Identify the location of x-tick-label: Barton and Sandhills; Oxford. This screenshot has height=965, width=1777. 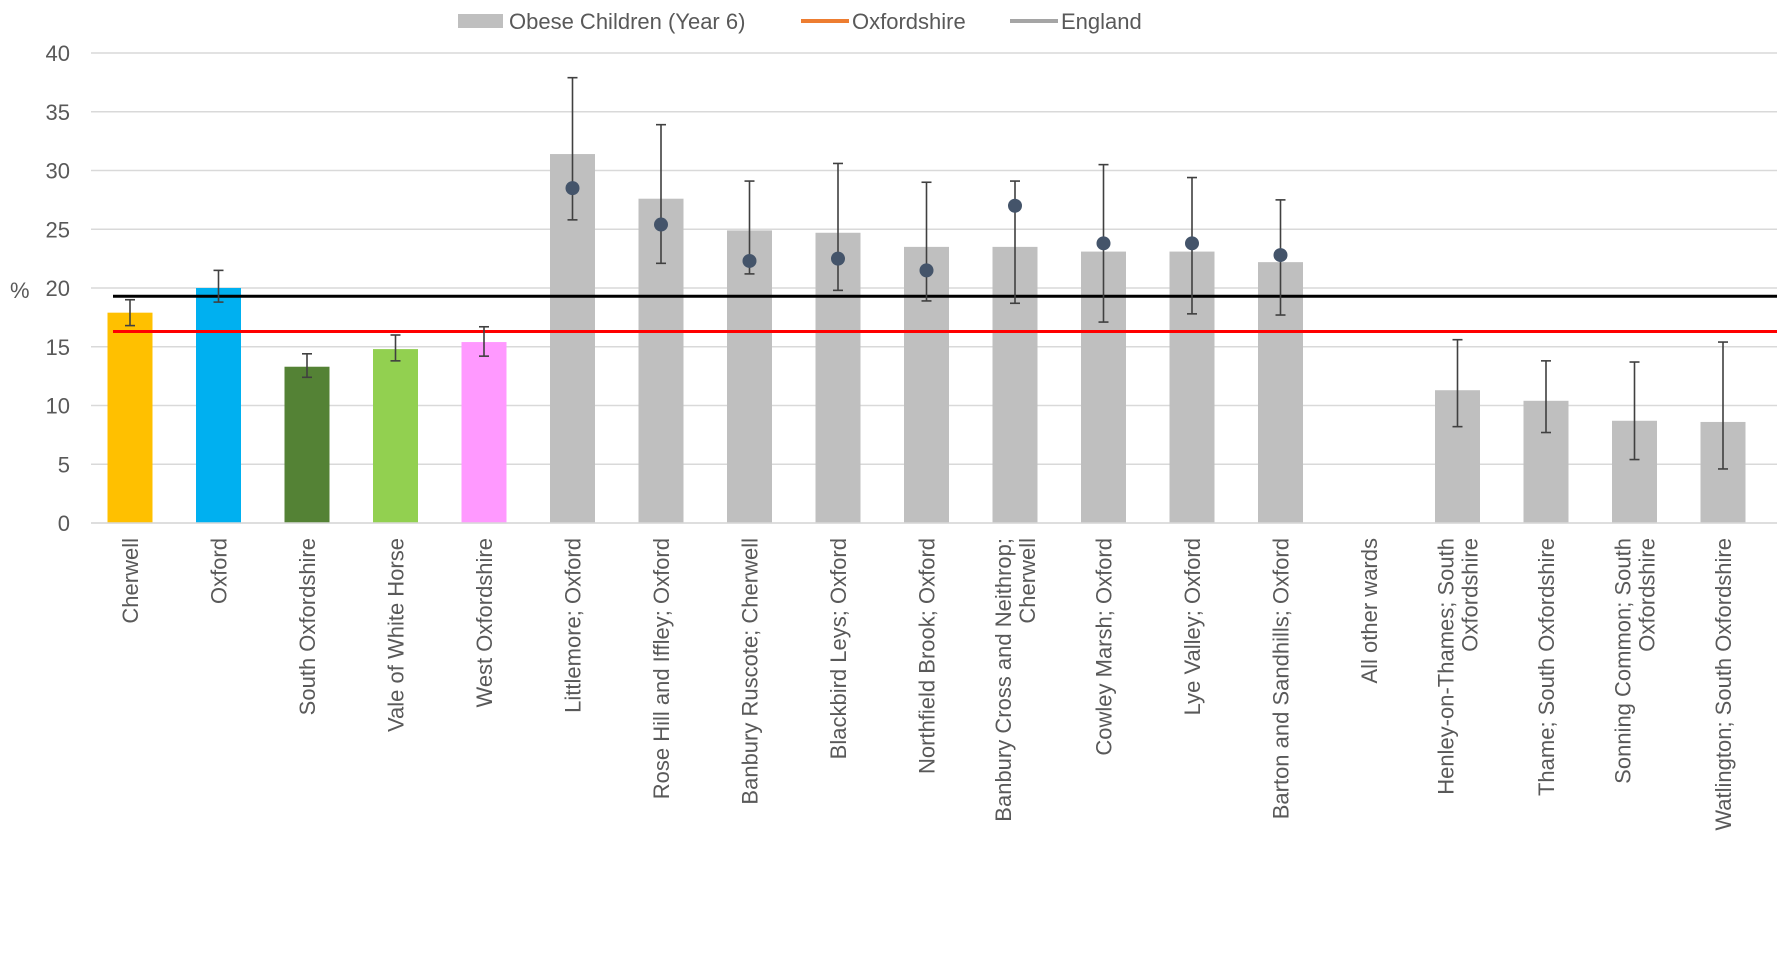
(1281, 678).